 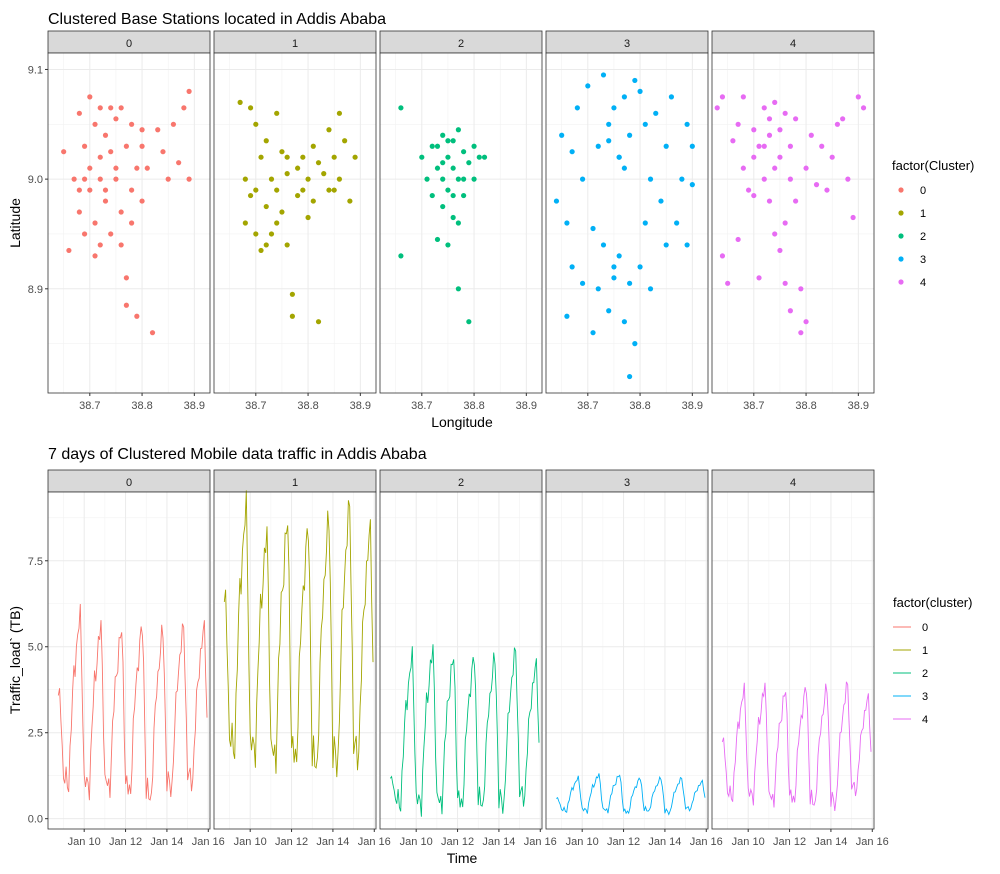 What do you see at coordinates (208, 842) in the screenshot?
I see `x-tick-label: Jan 16` at bounding box center [208, 842].